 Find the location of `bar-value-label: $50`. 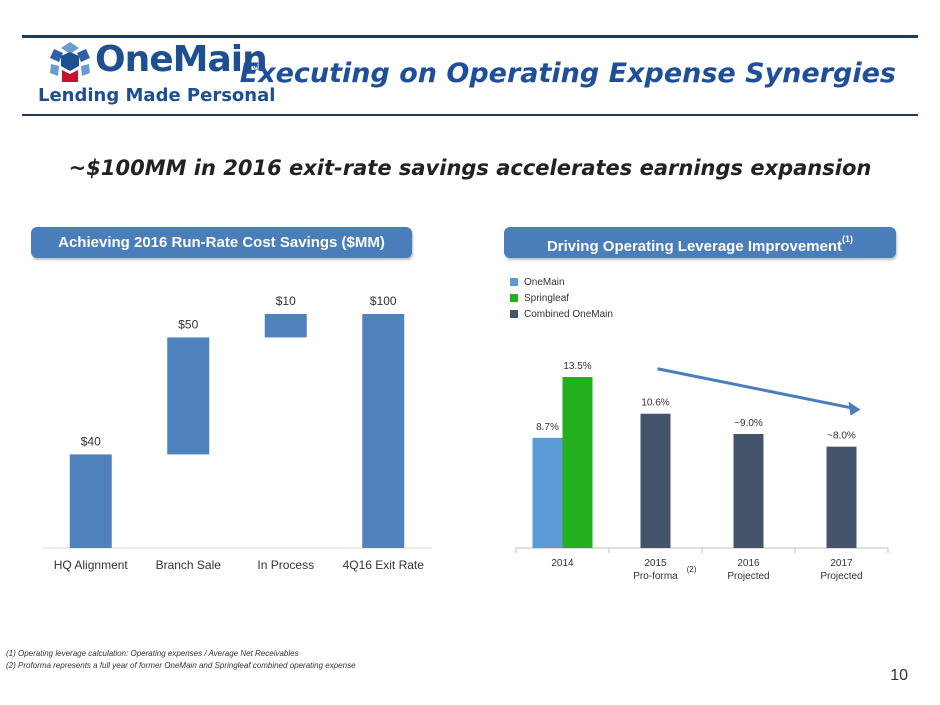

bar-value-label: $50 is located at coordinates (188, 324).